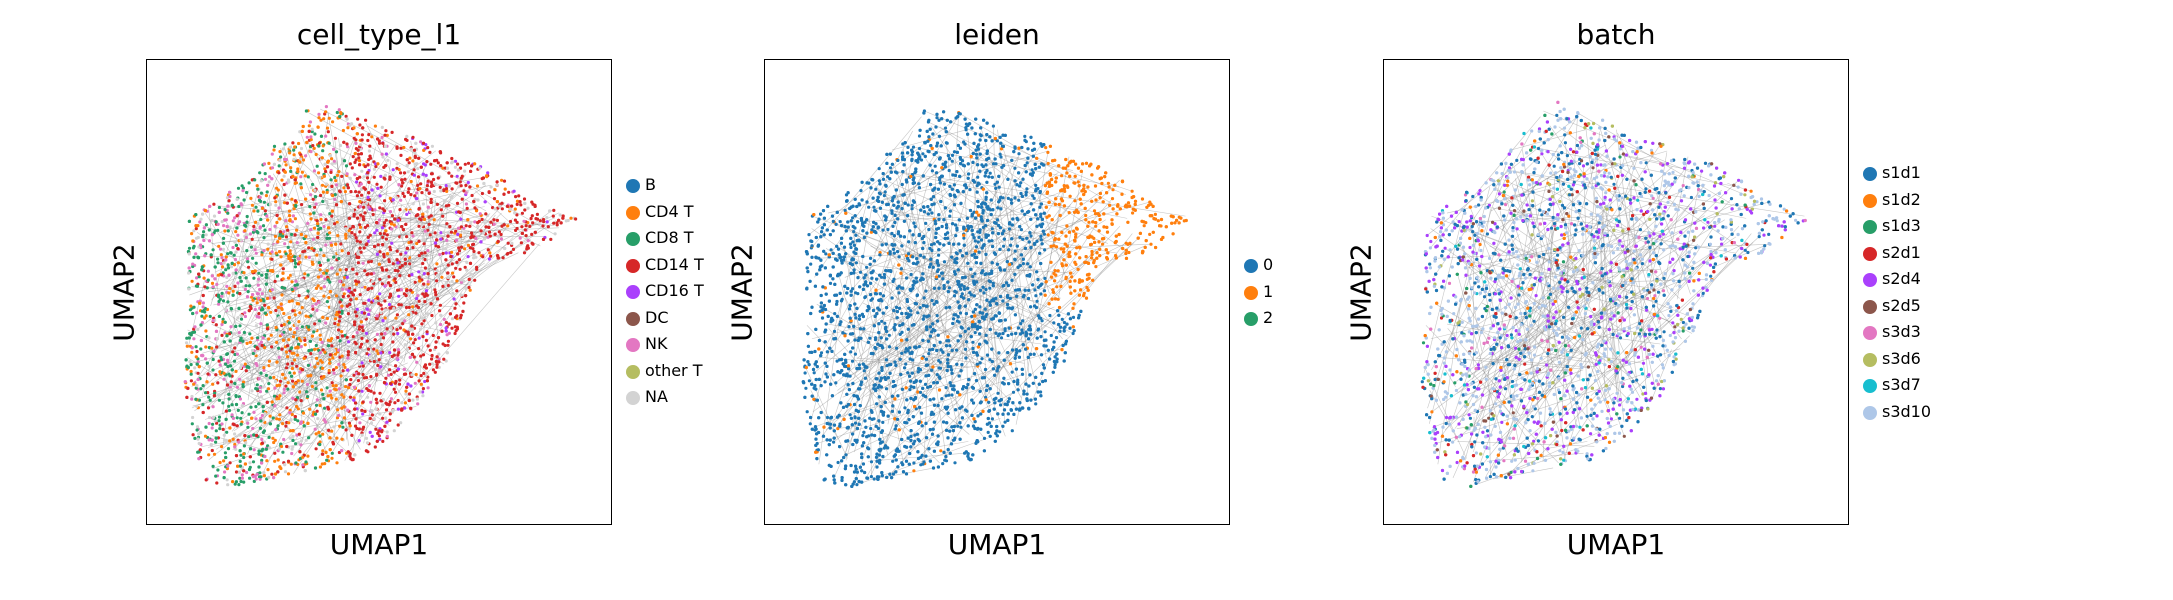  I want to click on panel-title: leiden, so click(997, 34).